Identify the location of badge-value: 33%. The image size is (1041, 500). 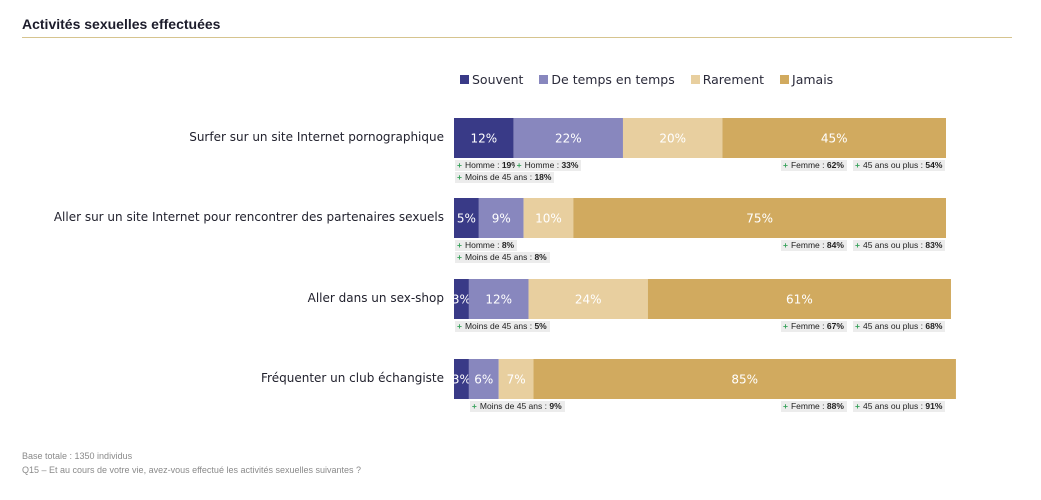
(570, 165).